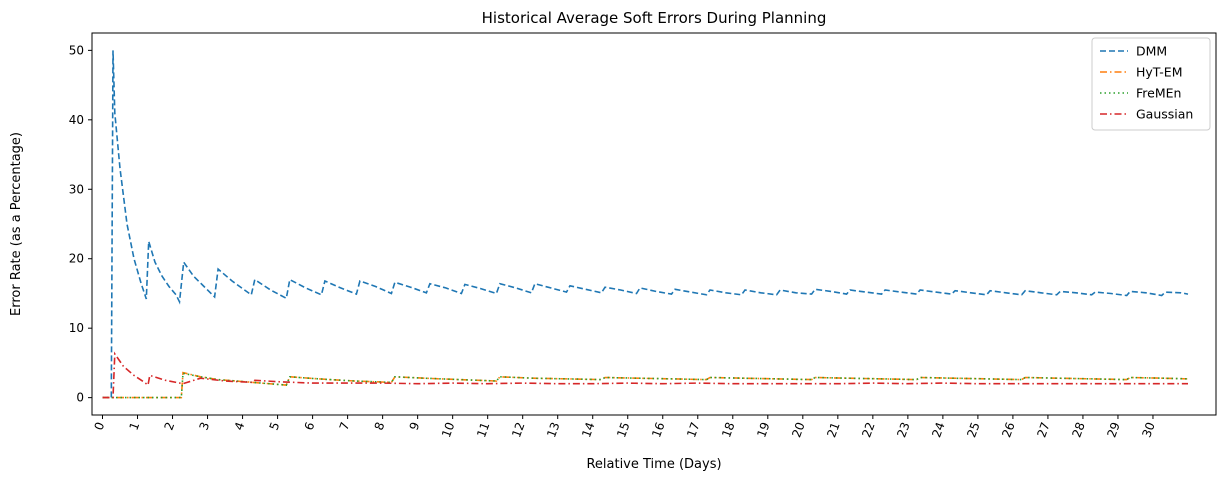 The height and width of the screenshot is (478, 1232). What do you see at coordinates (76, 50) in the screenshot?
I see `y-tick-label: 50` at bounding box center [76, 50].